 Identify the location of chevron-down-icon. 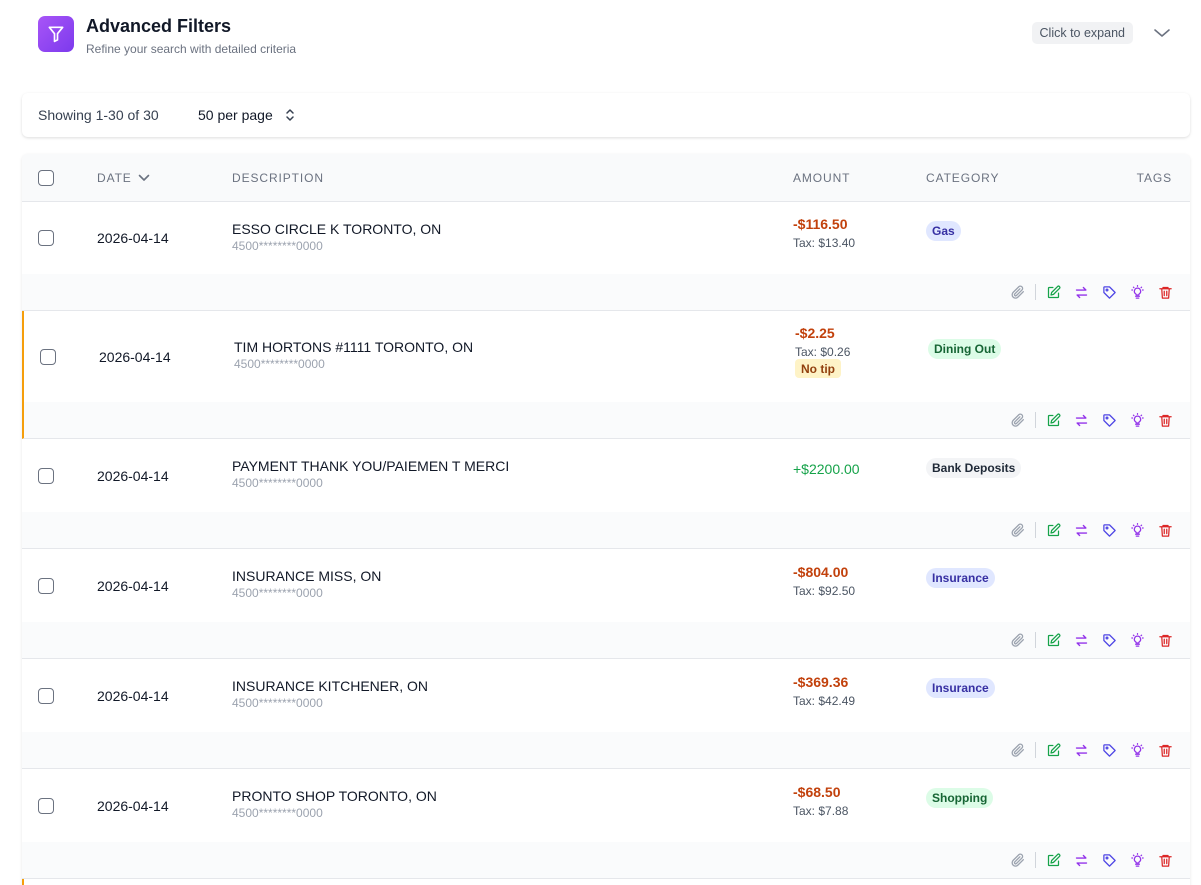
(1162, 33).